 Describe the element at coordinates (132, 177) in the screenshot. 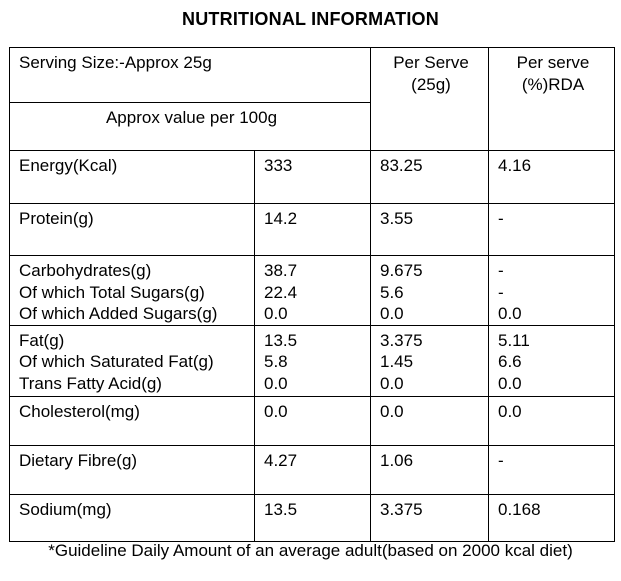

I see `row-label-cell: Energy(Kcal)` at that location.